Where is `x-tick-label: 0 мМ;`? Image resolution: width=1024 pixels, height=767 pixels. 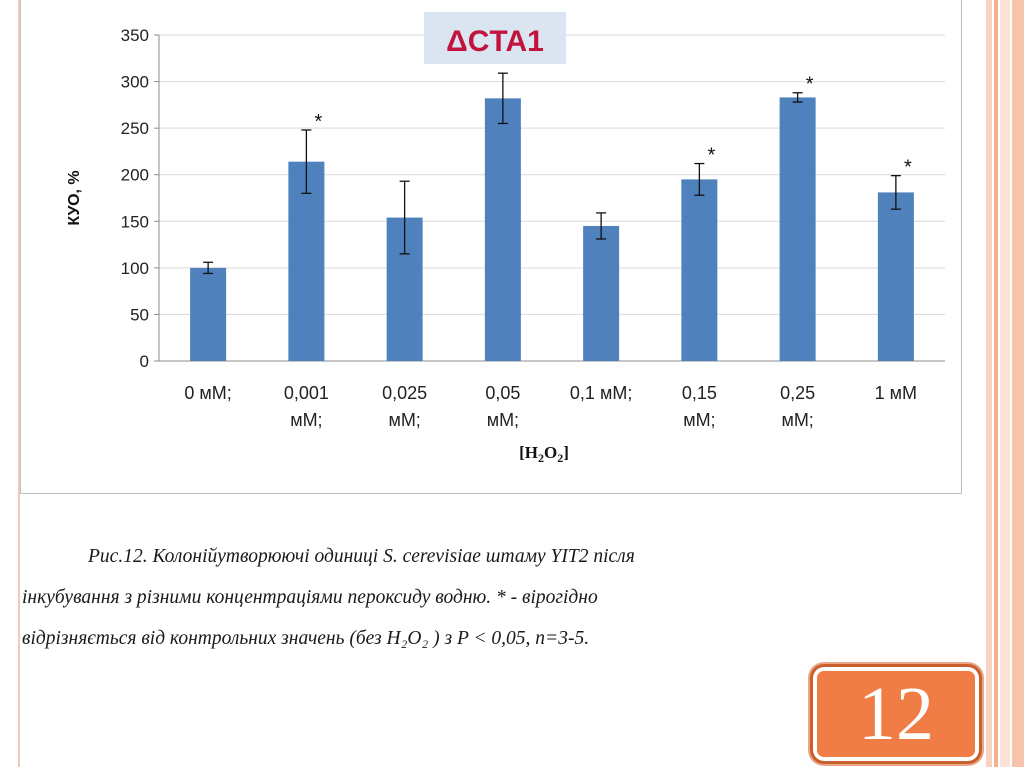
x-tick-label: 0 мМ; is located at coordinates (207, 393).